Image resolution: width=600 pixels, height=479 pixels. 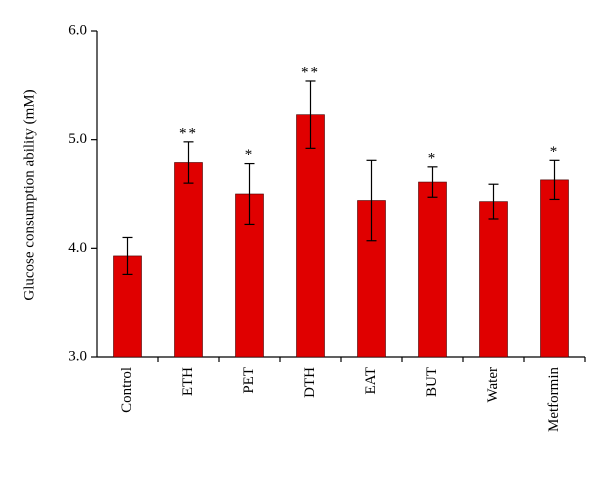 I want to click on x-tick-label: Control, so click(x=127, y=390).